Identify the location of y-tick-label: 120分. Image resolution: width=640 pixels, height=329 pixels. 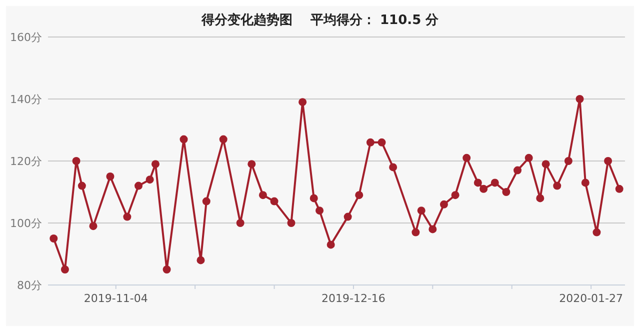
(26, 161).